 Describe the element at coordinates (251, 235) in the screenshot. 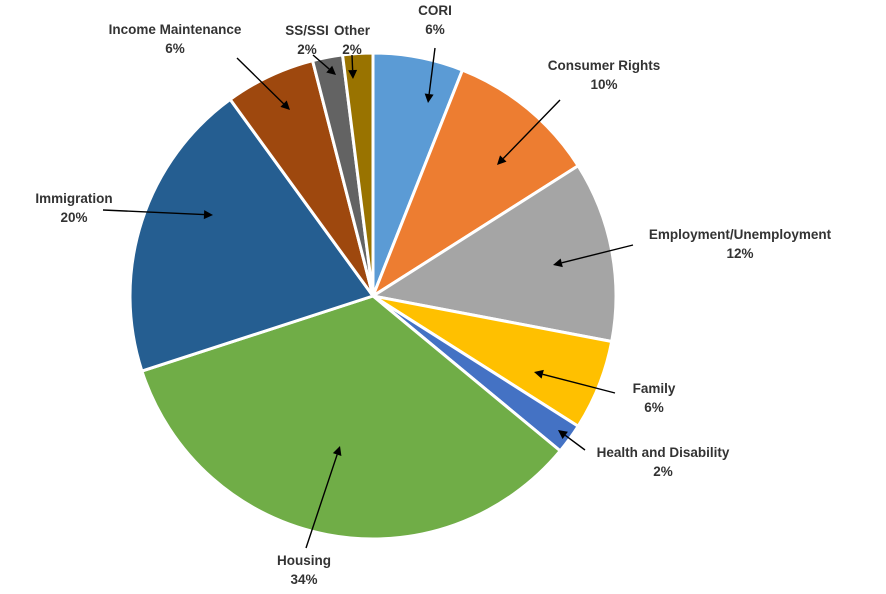

I see `pie-slice-immigration` at that location.